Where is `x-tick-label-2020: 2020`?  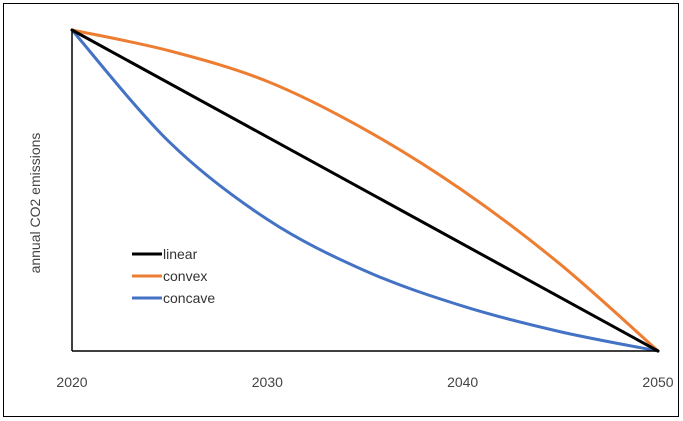
x-tick-label-2020: 2020 is located at coordinates (71, 382).